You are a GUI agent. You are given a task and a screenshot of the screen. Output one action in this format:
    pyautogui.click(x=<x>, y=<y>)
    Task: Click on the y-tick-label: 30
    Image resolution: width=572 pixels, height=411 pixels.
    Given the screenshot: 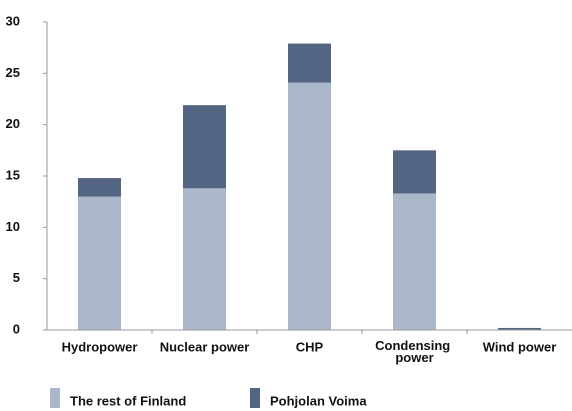 What is the action you would take?
    pyautogui.click(x=13, y=20)
    